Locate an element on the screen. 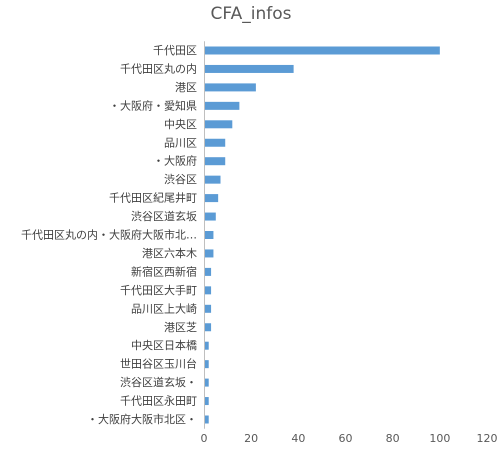 The height and width of the screenshot is (451, 502). category-label: 新宿区西新宿 is located at coordinates (164, 271).